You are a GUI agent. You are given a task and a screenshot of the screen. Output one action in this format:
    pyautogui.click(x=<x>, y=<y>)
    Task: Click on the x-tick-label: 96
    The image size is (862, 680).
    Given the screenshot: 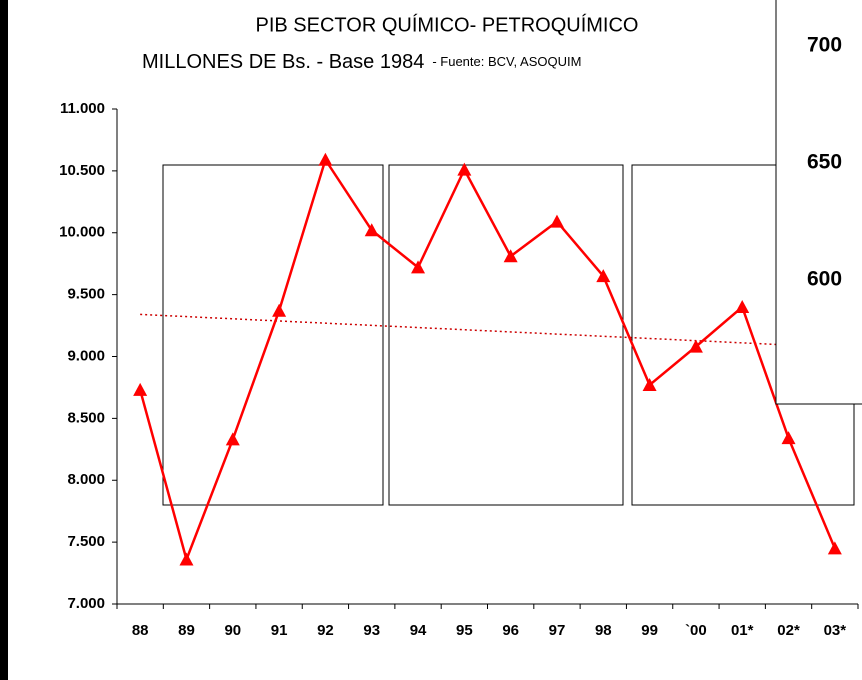 What is the action you would take?
    pyautogui.click(x=510, y=630)
    